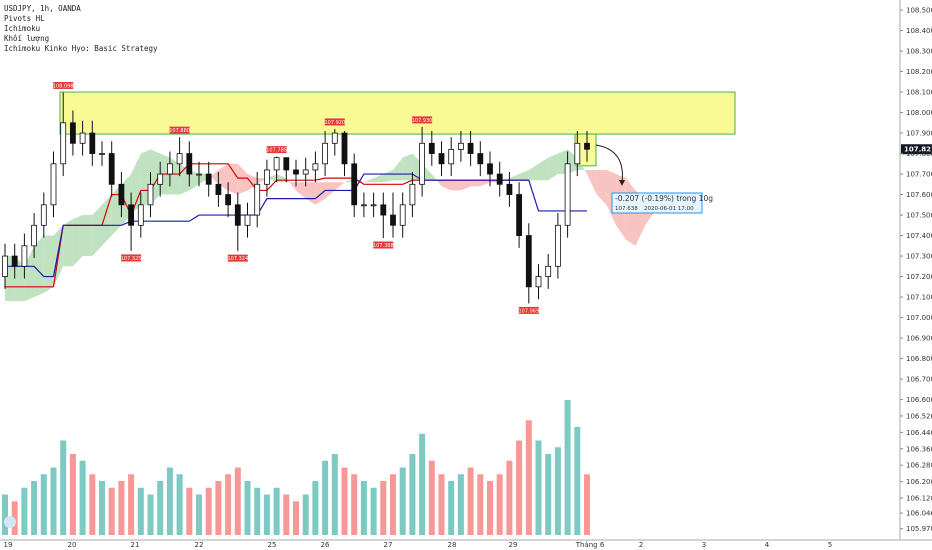 This screenshot has height=550, width=932. What do you see at coordinates (609, 164) in the screenshot?
I see `measure-arrow` at bounding box center [609, 164].